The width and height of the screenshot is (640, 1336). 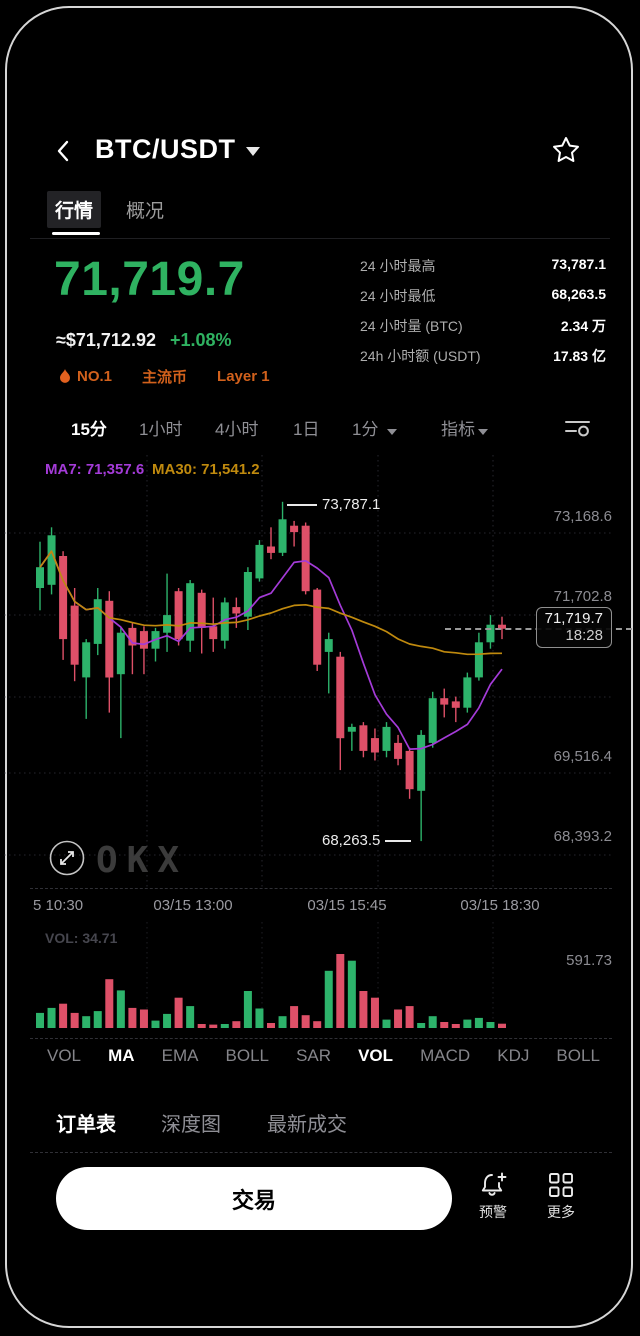 I want to click on stat-row-high: 24 小时最高 73,787.1, so click(x=483, y=265).